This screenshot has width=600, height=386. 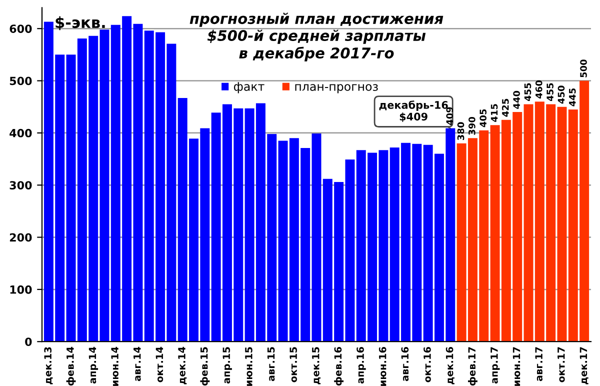 What do you see at coordinates (160, 364) in the screenshot?
I see `x-tick-label: окт.14` at bounding box center [160, 364].